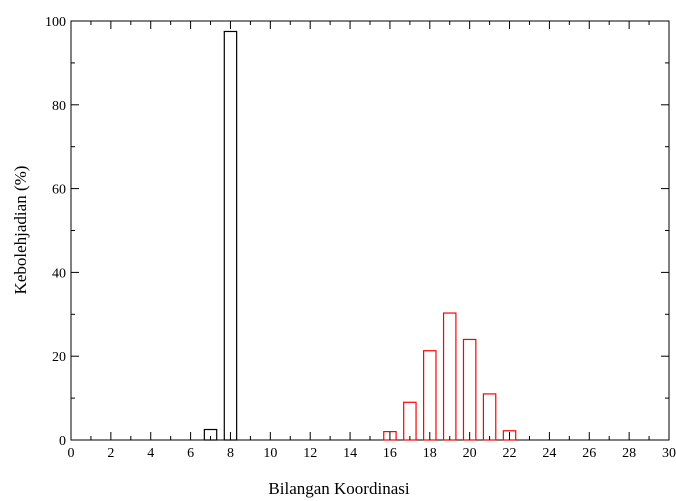 This screenshot has height=501, width=676. Describe the element at coordinates (190, 453) in the screenshot. I see `x-tick-label-6: 6` at that location.